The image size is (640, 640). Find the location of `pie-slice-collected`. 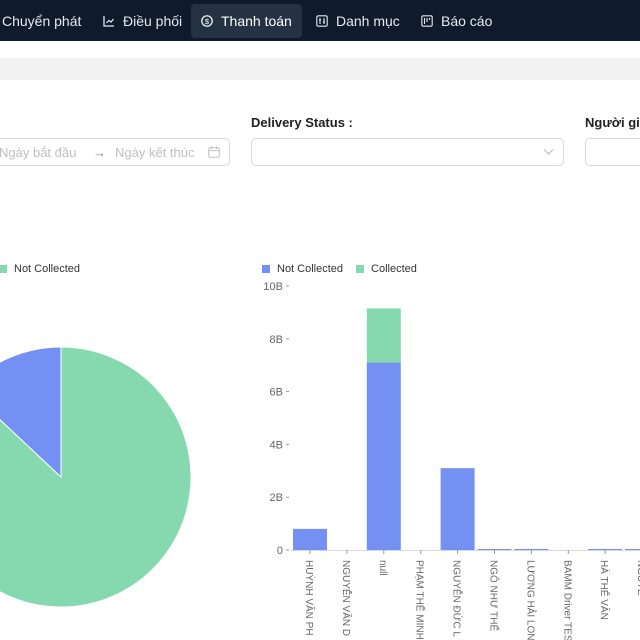

pie-slice-collected is located at coordinates (96, 477).